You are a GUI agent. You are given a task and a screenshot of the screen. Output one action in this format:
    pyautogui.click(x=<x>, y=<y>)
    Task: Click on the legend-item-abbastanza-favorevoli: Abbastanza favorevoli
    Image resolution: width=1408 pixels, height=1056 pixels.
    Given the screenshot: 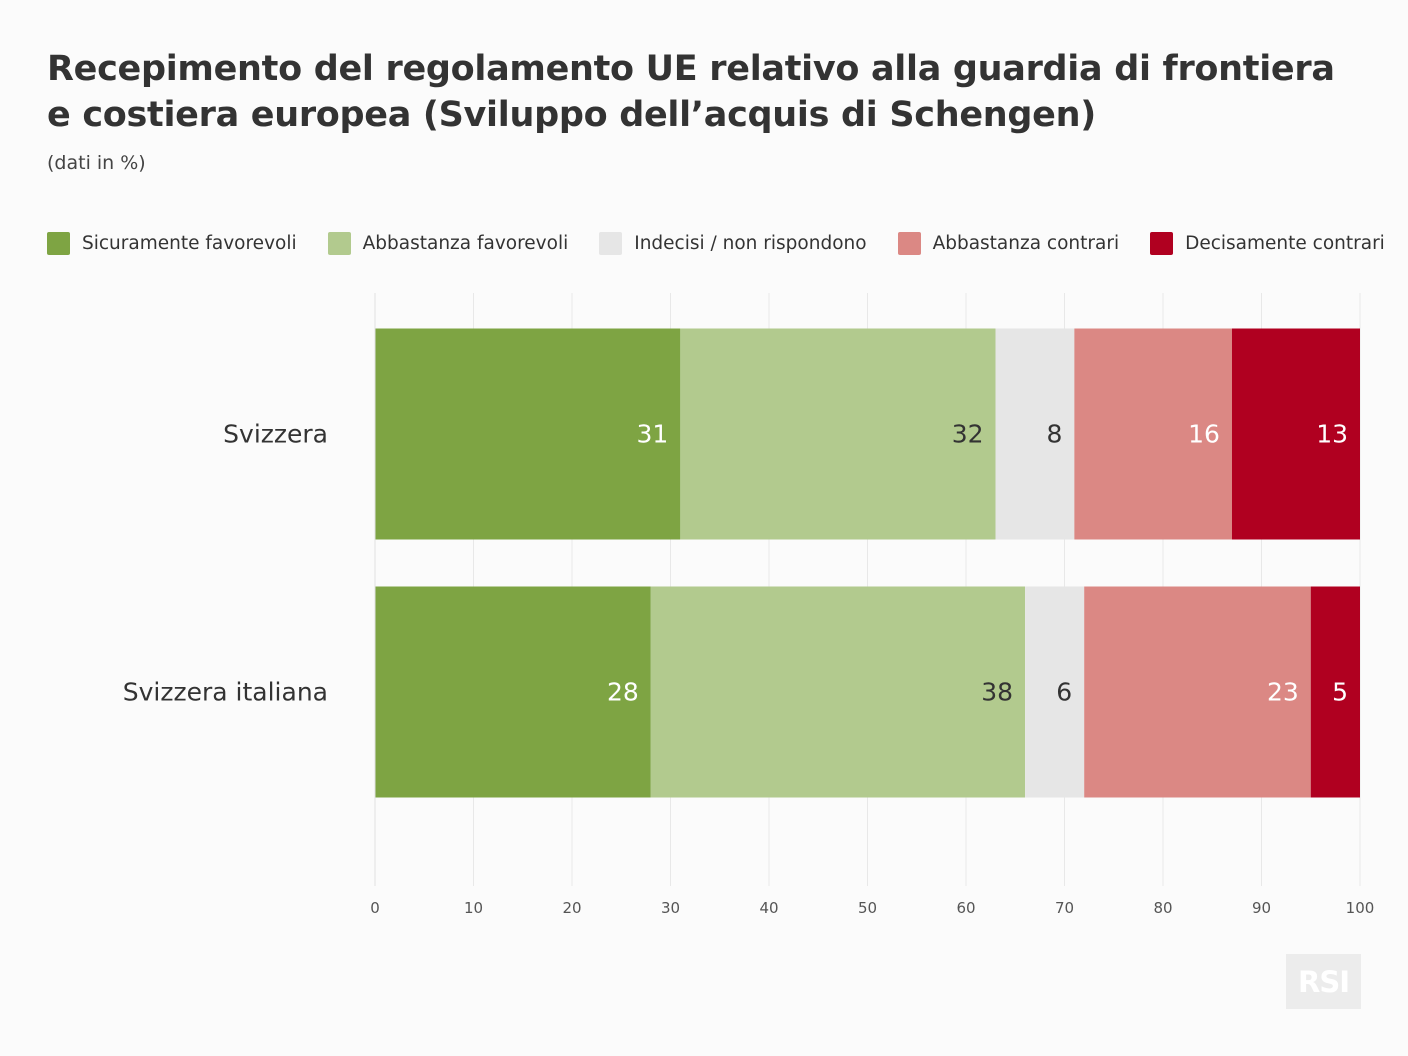 What is the action you would take?
    pyautogui.click(x=448, y=243)
    